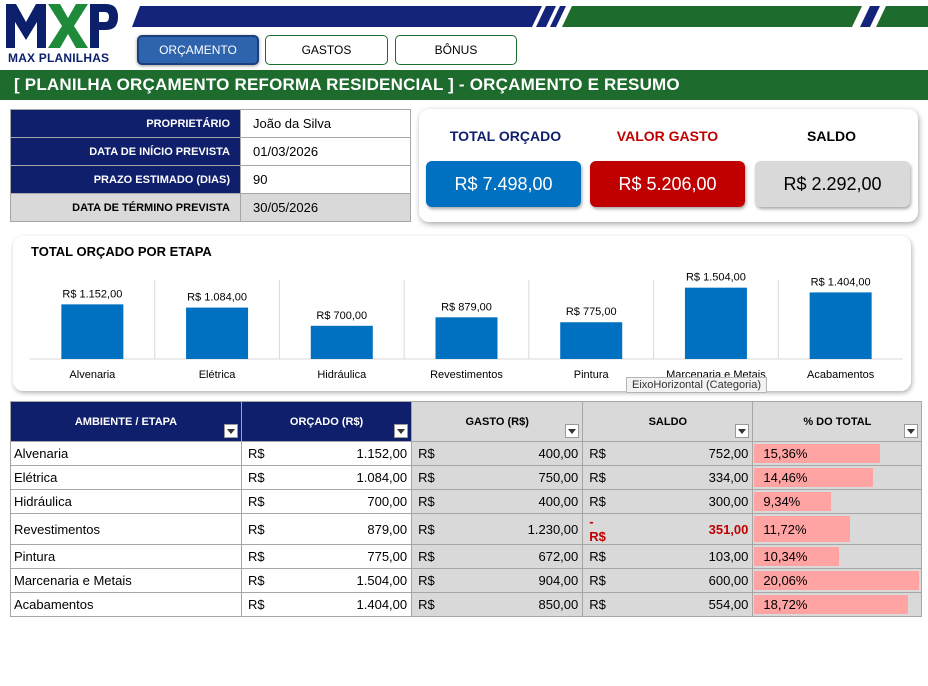  I want to click on orcado-cell: 1.084,00, so click(338, 477).